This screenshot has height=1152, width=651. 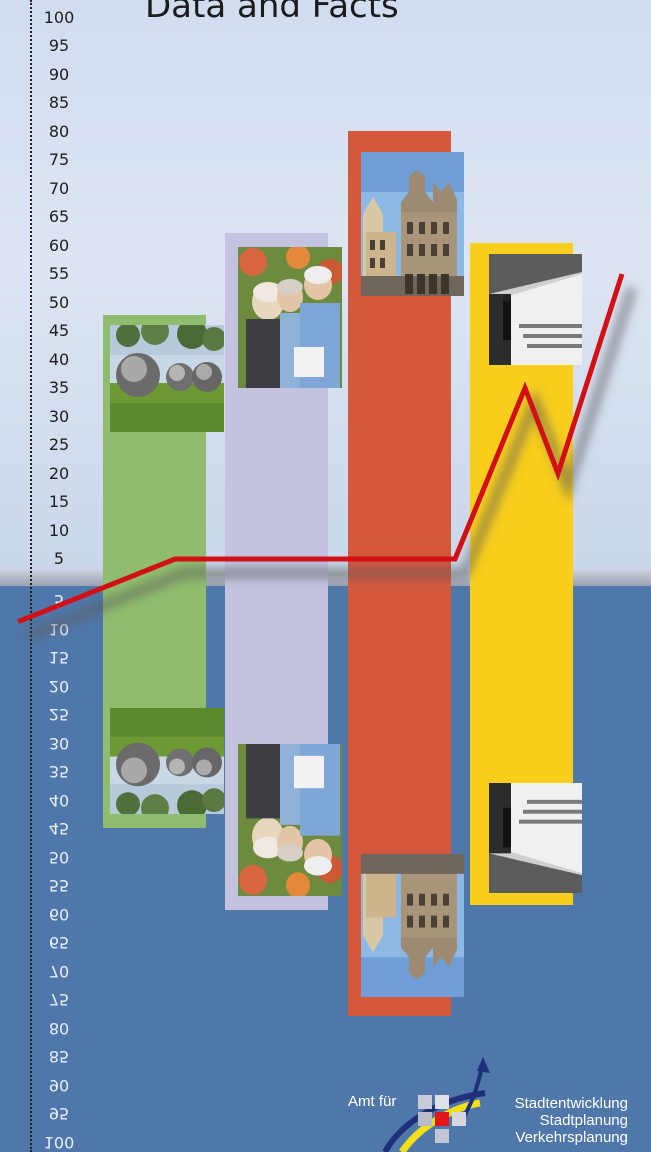 I want to click on gothic-town-hall-photo-icon, so click(x=412, y=224).